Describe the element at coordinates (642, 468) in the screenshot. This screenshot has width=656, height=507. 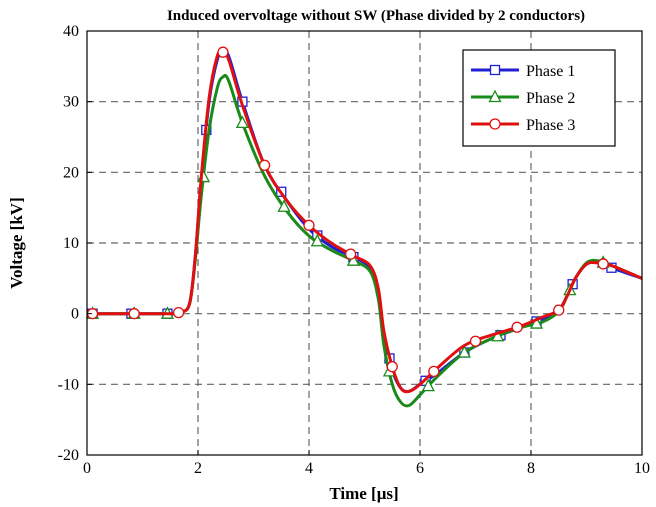
I see `x-tick-label: 10` at that location.